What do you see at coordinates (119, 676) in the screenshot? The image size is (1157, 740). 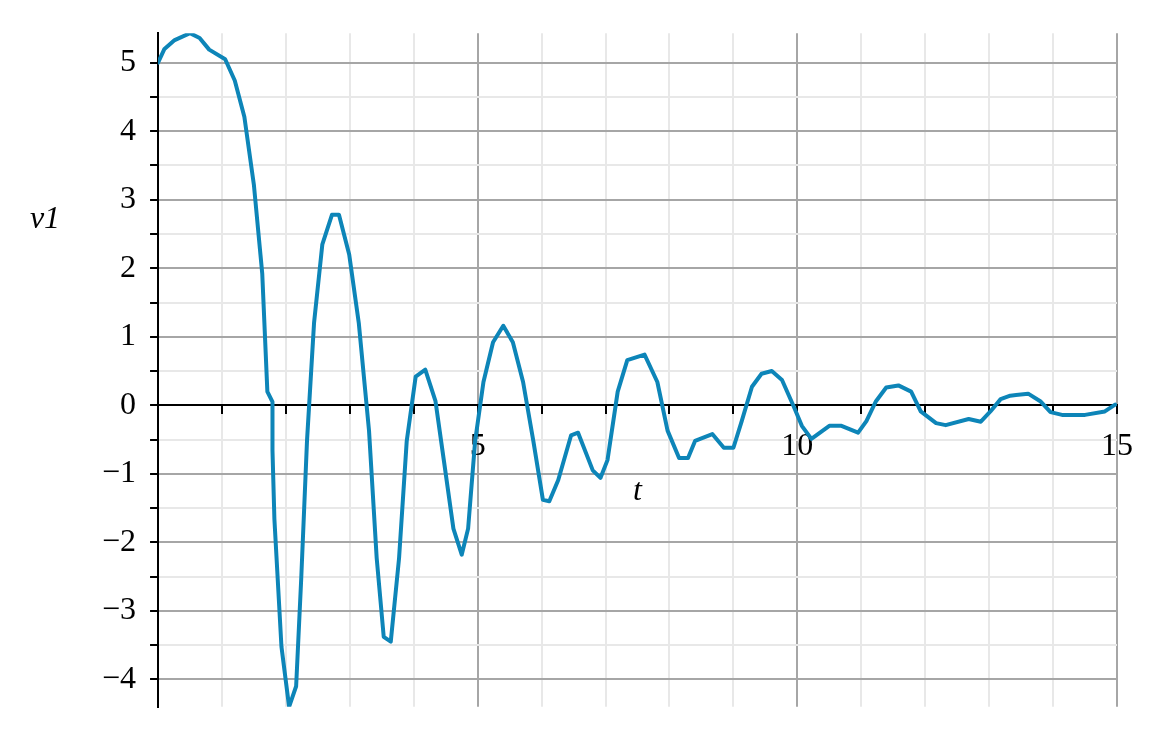 I see `y-tick-label: −4` at bounding box center [119, 676].